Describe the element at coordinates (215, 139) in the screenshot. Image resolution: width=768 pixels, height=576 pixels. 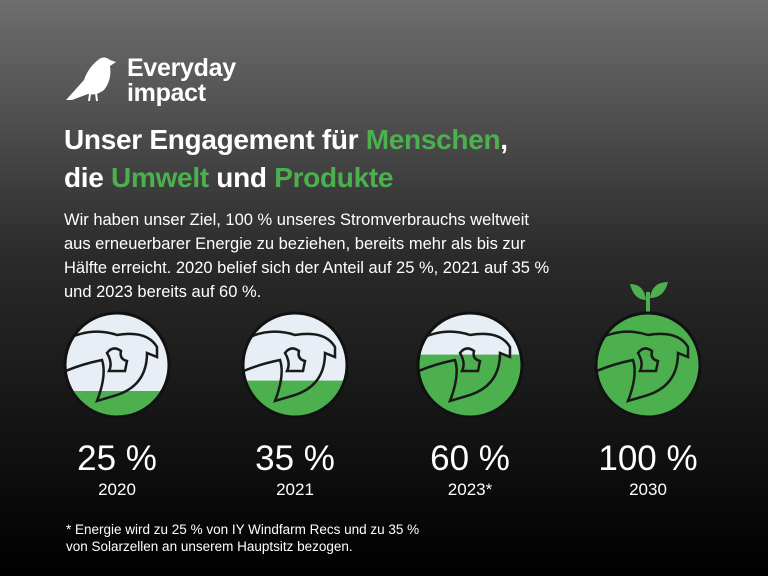
I see `title-segment: Unser Engagement für` at that location.